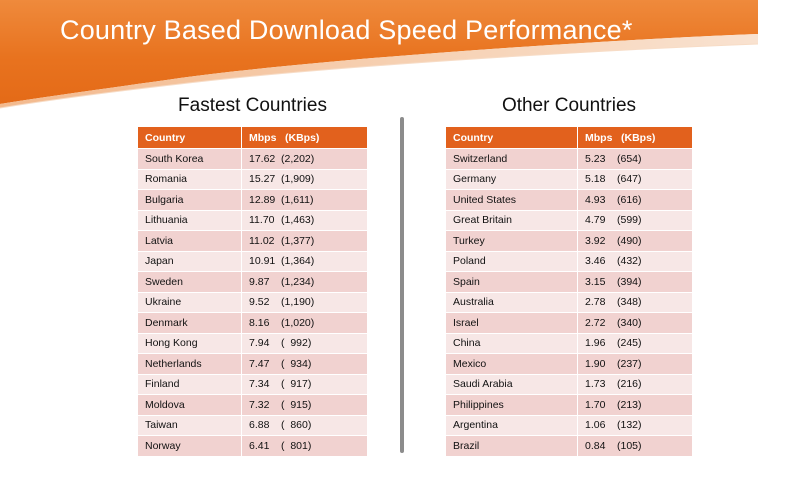 The height and width of the screenshot is (479, 800). I want to click on kbps-value: (1,611), so click(297, 199).